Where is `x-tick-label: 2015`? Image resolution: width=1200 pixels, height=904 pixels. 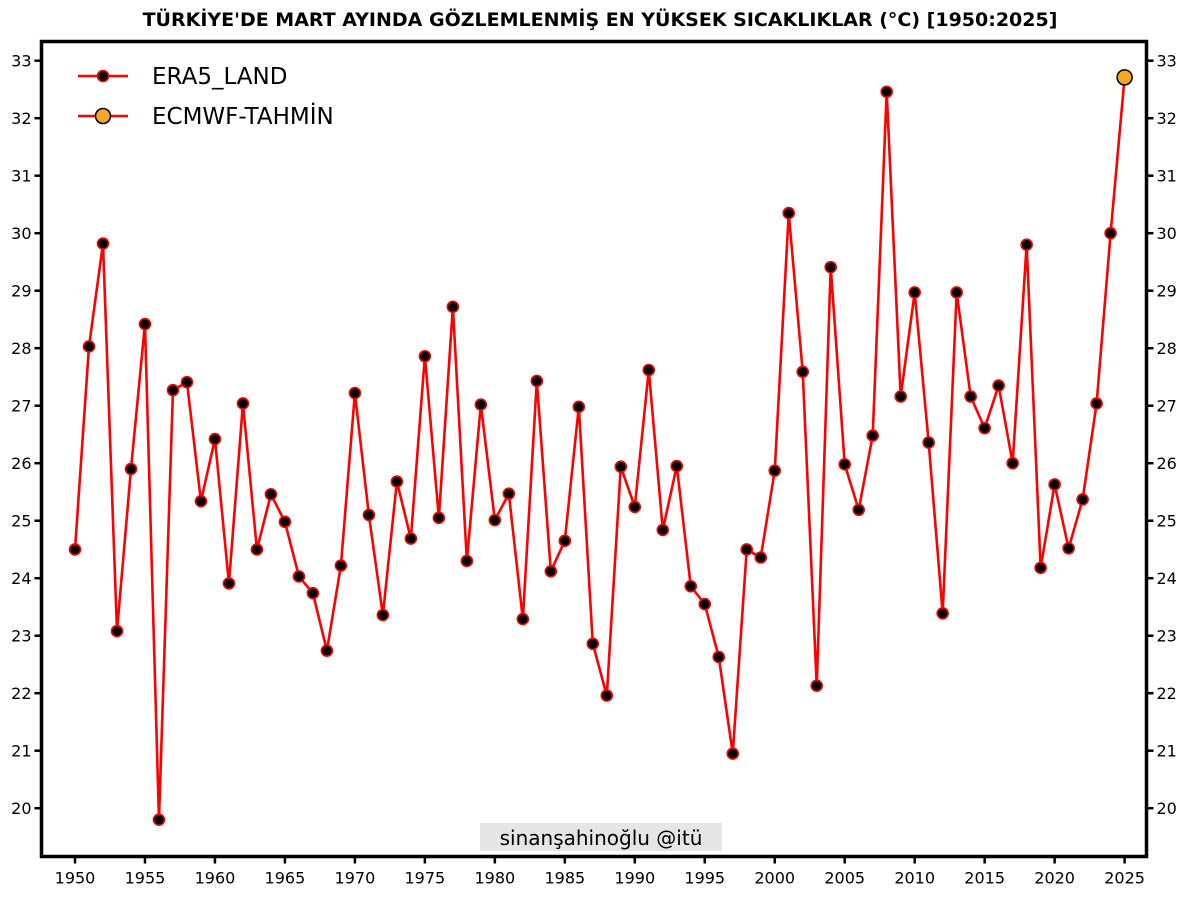 x-tick-label: 2015 is located at coordinates (984, 878).